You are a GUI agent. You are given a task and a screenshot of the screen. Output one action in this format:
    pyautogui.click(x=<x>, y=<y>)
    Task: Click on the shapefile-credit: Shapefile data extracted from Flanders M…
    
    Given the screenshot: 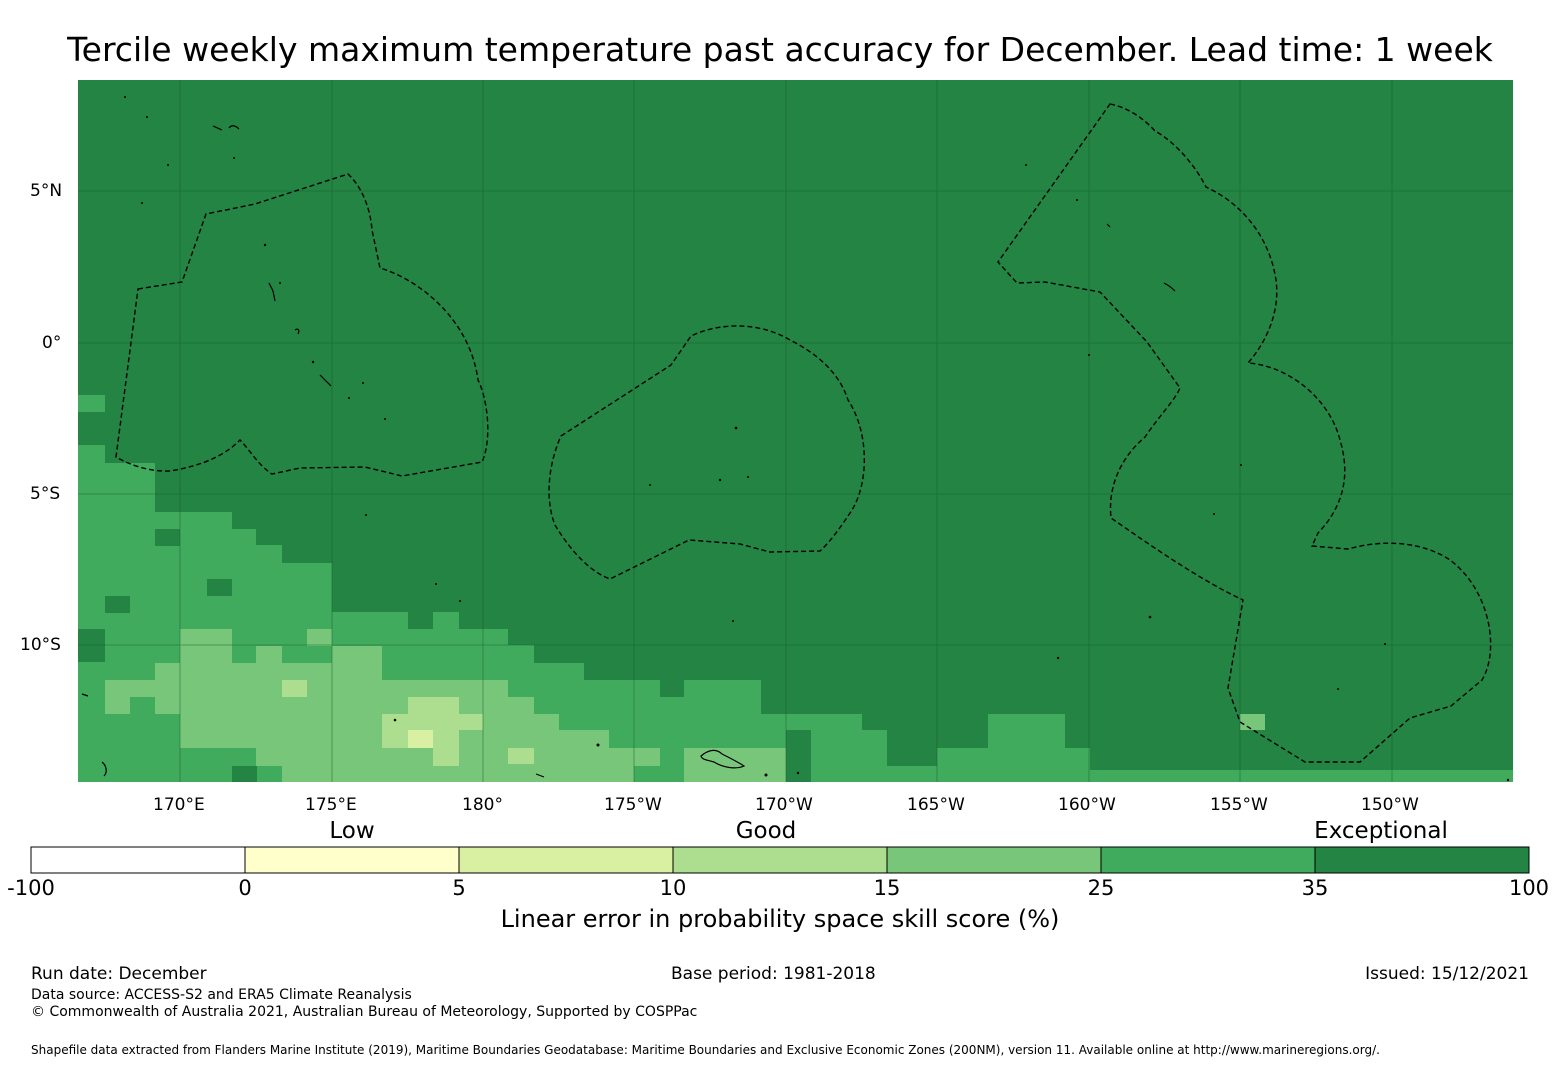 What is the action you would take?
    pyautogui.click(x=705, y=1050)
    